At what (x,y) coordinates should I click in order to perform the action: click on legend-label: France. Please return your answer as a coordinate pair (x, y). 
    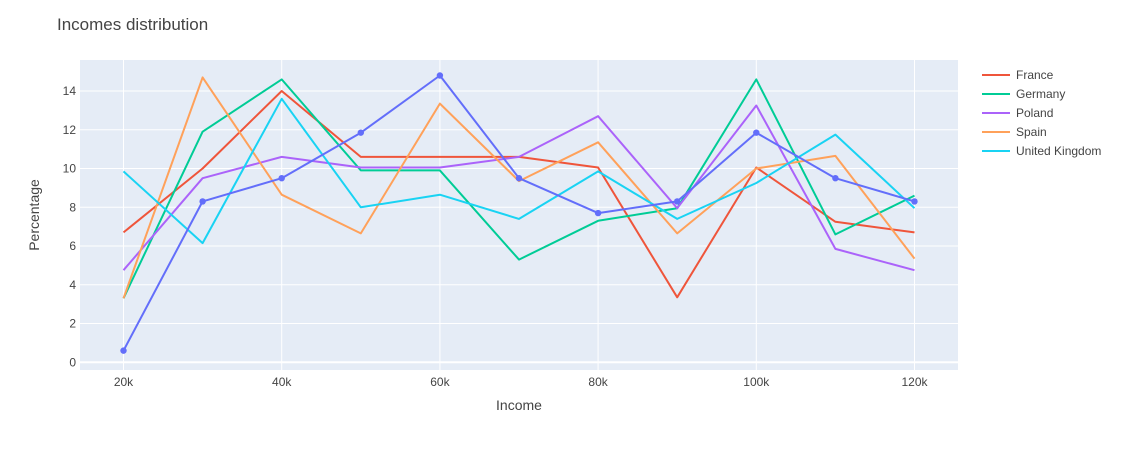
    Looking at the image, I should click on (1035, 75).